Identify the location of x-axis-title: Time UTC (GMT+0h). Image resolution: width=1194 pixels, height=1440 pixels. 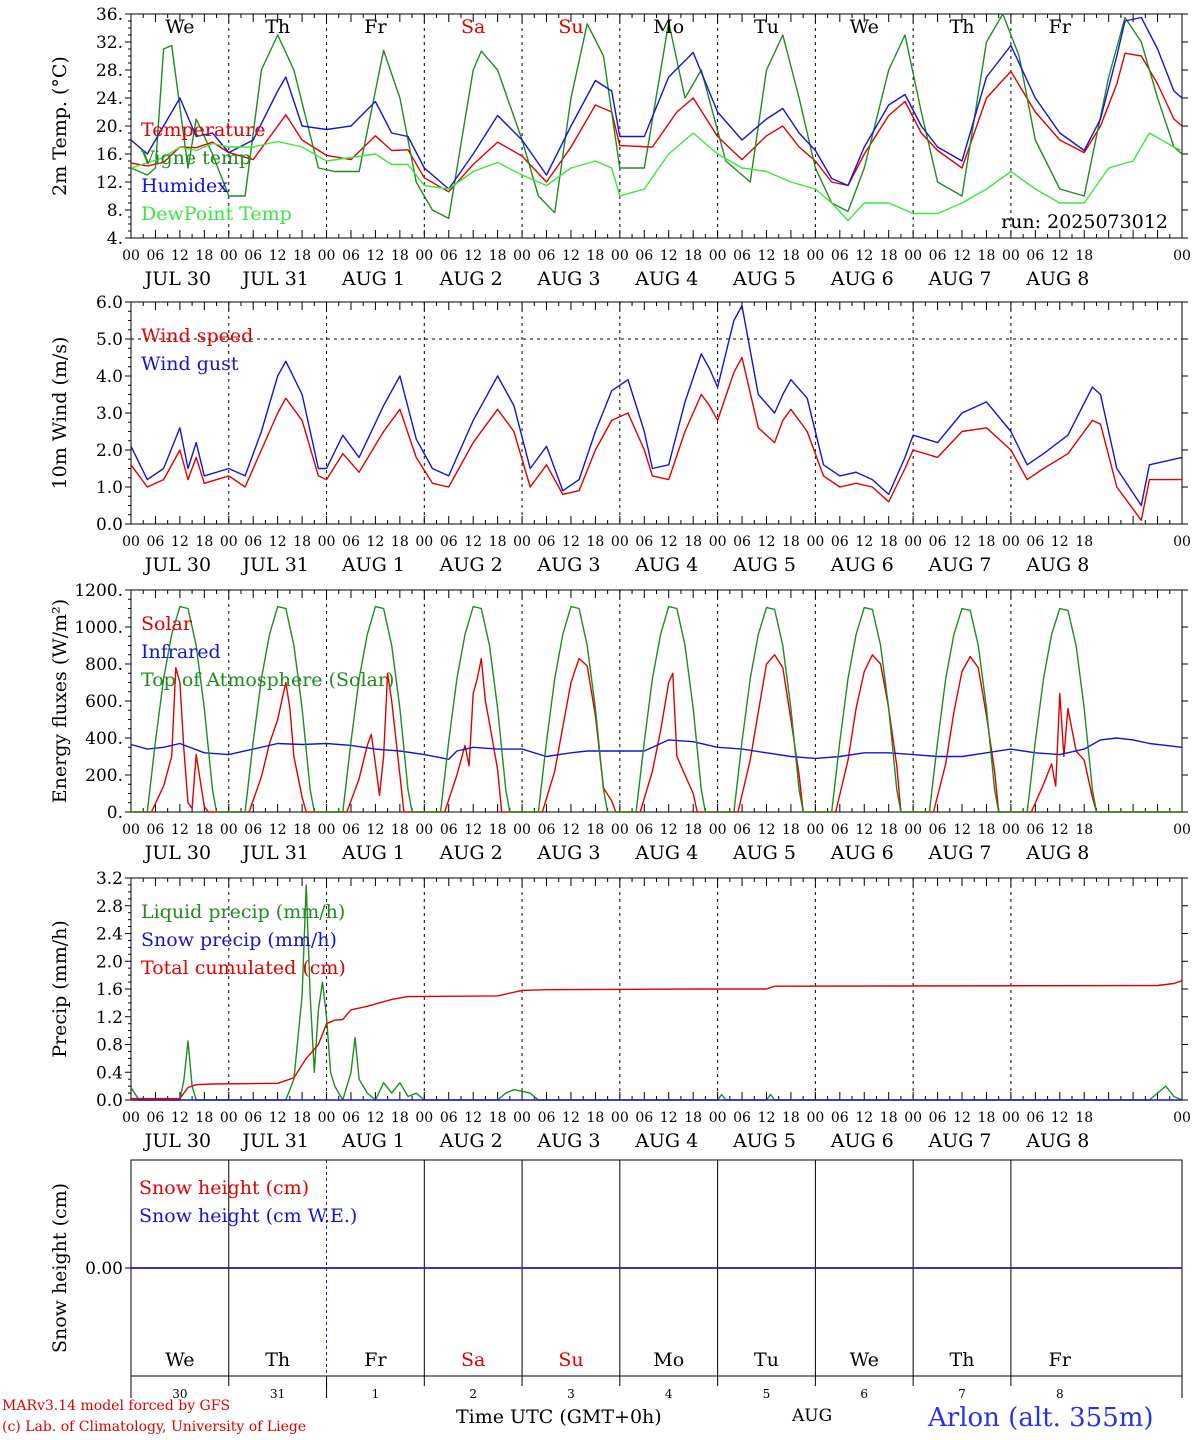
(559, 1417).